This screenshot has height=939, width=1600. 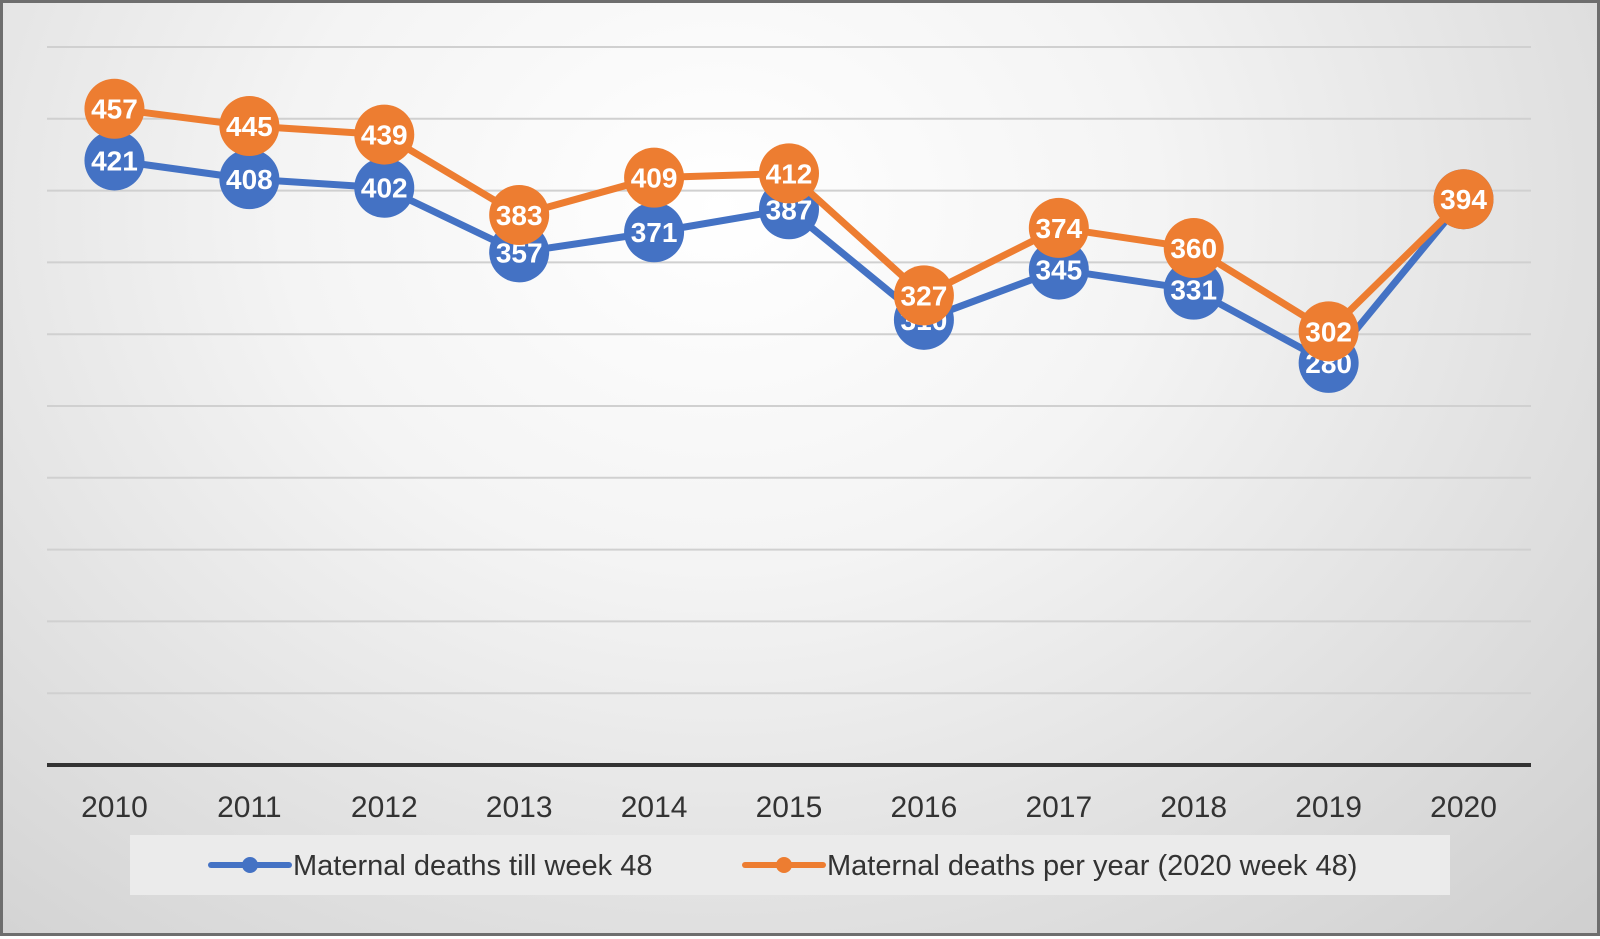 I want to click on data-label: 371, so click(x=654, y=232).